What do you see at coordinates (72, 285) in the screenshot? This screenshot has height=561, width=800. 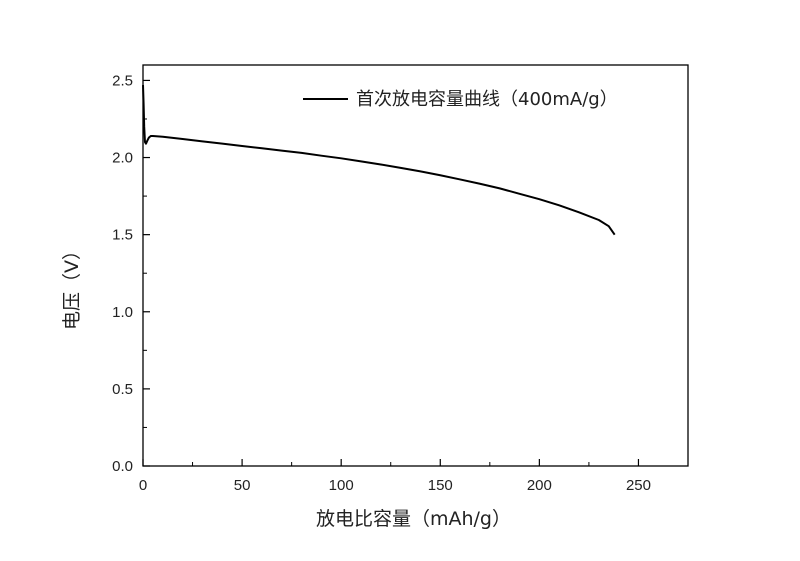 I see `y-axis-label: 电压（V）` at bounding box center [72, 285].